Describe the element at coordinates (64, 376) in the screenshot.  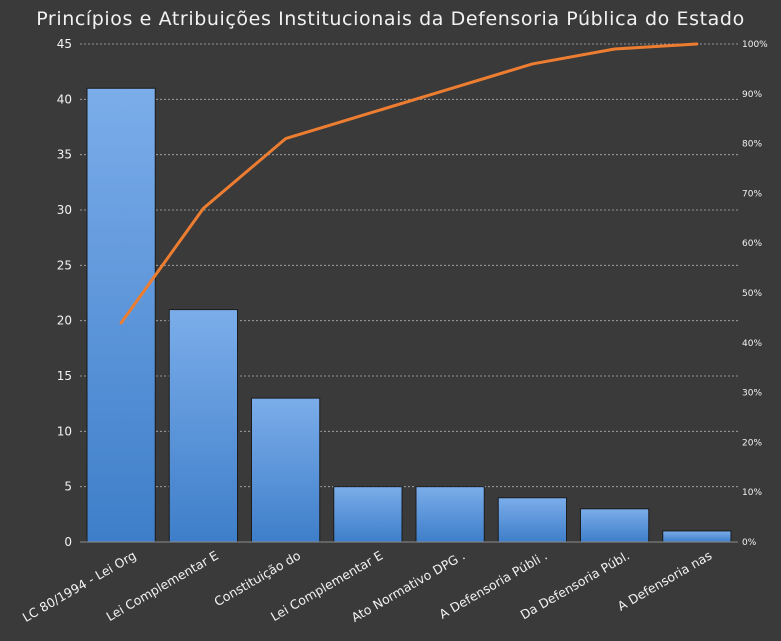
I see `y-tick-label: 15` at that location.